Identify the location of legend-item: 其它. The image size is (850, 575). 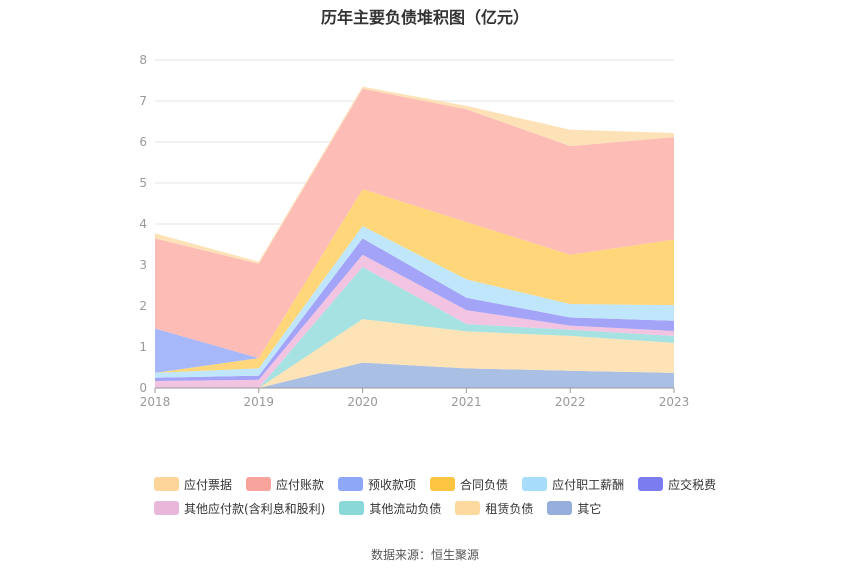
(574, 508).